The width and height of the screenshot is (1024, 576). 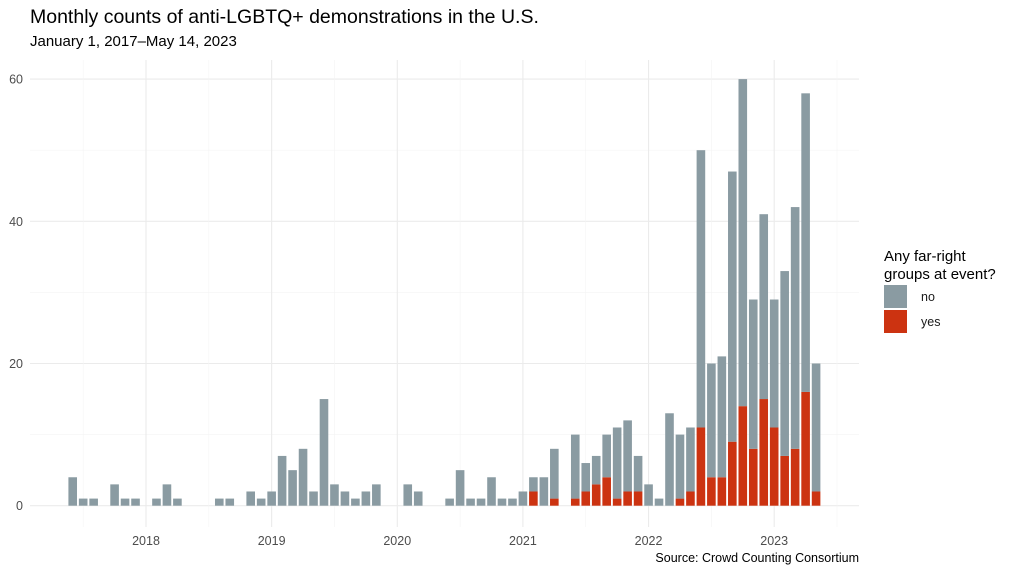 What do you see at coordinates (460, 541) in the screenshot?
I see `x-axis: 2018 2019 2020 2021 2022 2023` at bounding box center [460, 541].